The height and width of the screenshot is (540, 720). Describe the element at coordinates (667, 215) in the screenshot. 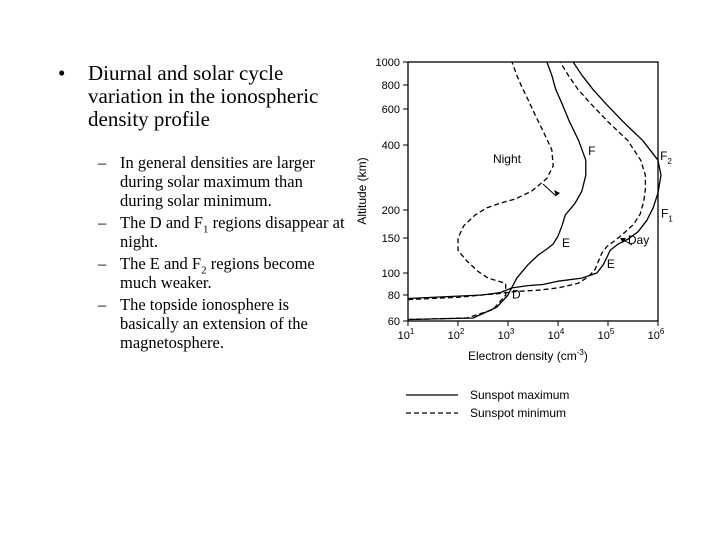

I see `annotation-label: F1` at that location.